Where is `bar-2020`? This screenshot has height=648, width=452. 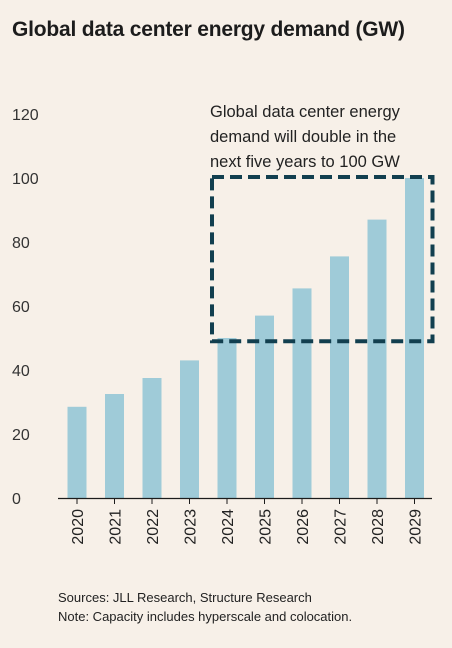
bar-2020 is located at coordinates (77, 452).